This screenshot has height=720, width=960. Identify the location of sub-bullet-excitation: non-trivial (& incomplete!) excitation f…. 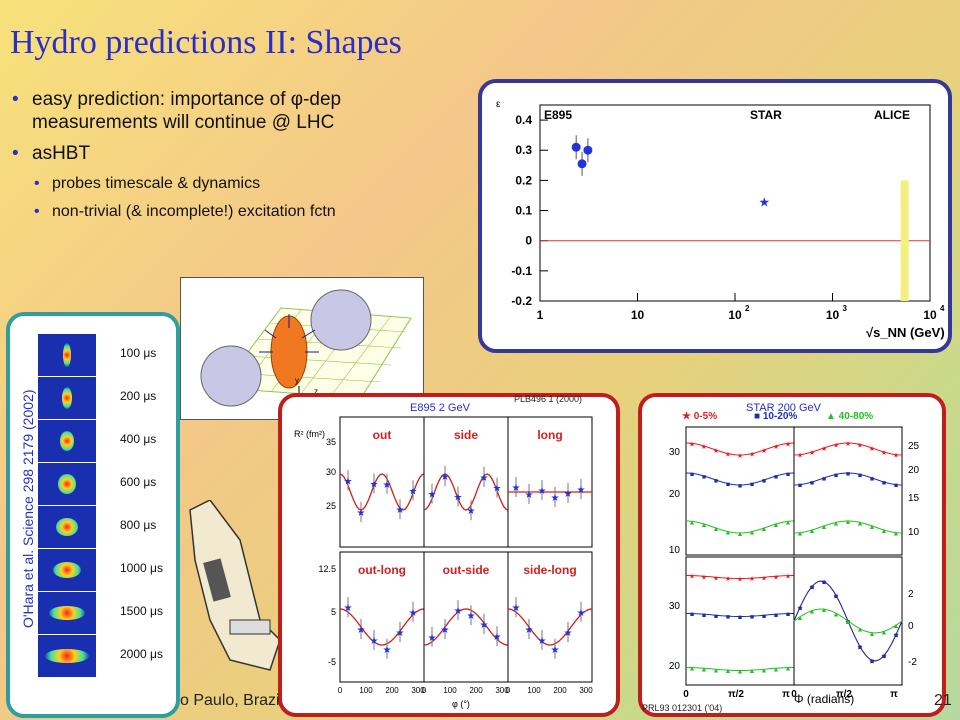
(237, 212).